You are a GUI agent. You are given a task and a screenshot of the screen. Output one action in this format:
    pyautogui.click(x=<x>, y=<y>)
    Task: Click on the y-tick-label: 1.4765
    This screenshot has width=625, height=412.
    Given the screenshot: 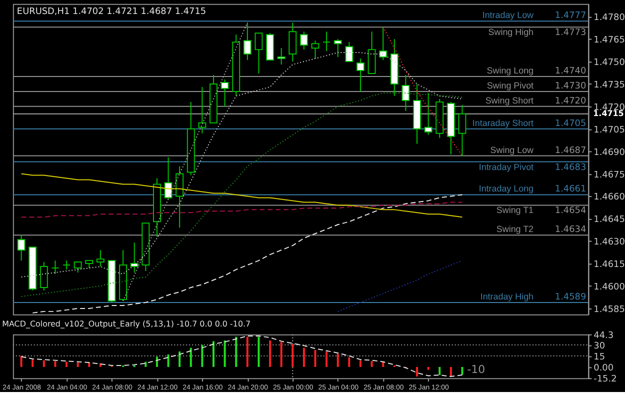 What is the action you would take?
    pyautogui.click(x=609, y=41)
    